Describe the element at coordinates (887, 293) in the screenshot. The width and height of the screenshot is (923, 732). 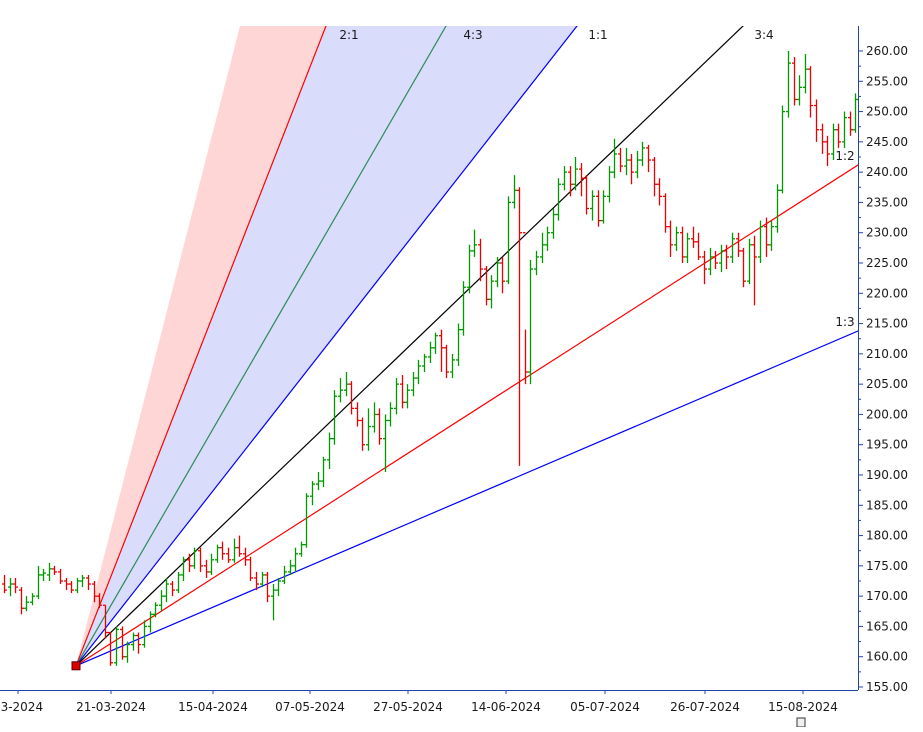
I see `y-tick-label: 220.00` at that location.